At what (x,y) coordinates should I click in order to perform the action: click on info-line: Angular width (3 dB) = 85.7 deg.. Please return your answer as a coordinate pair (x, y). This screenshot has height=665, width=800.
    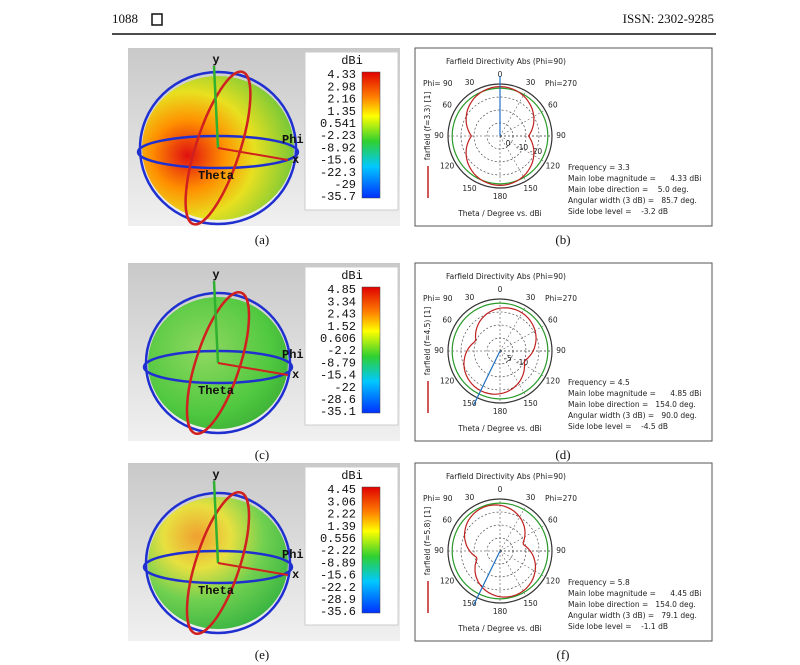
    Looking at the image, I should click on (632, 200).